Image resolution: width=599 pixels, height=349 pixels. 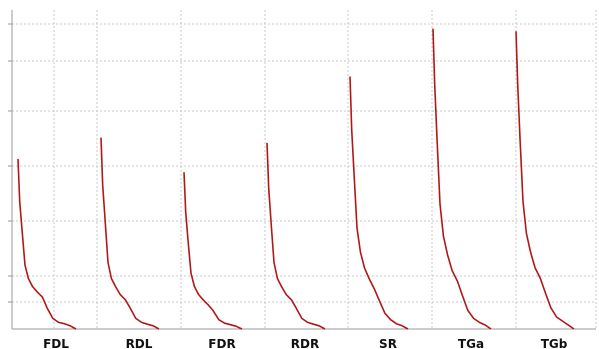 What do you see at coordinates (221, 343) in the screenshot?
I see `category-label-fdr: FDR` at bounding box center [221, 343].